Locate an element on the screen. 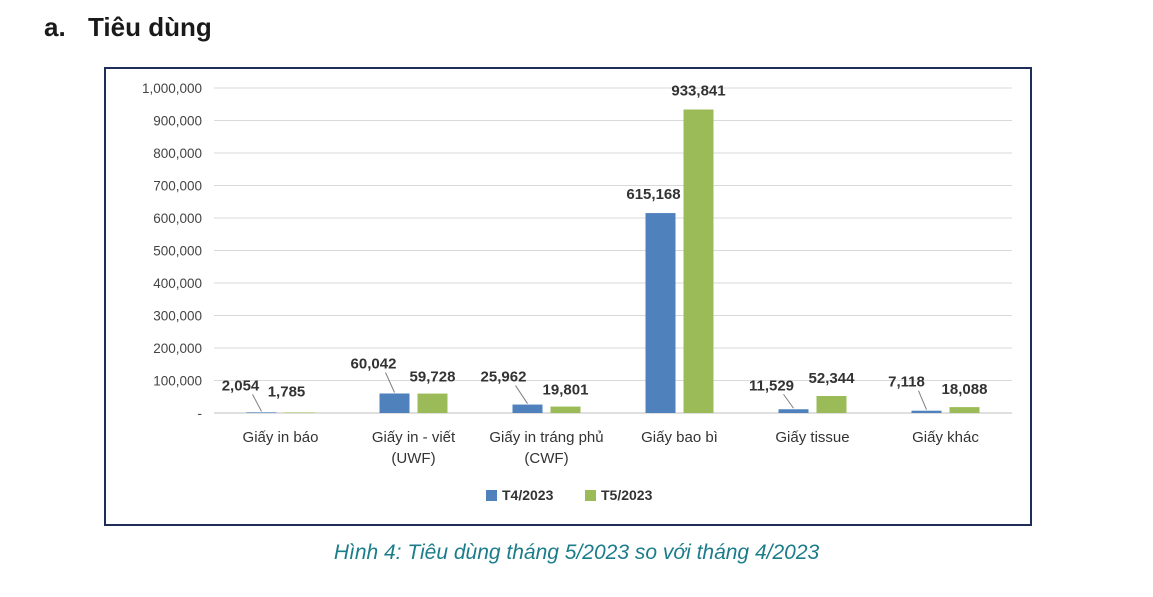  x-category-label: Giấy in báo is located at coordinates (281, 437).